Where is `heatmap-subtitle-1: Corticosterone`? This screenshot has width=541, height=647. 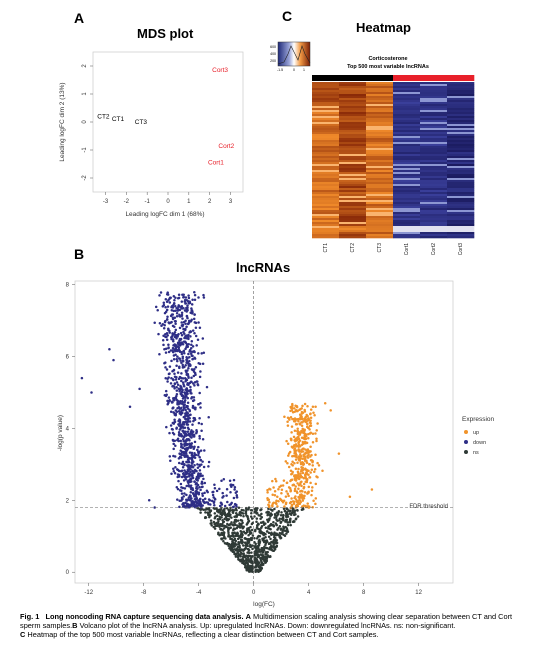 heatmap-subtitle-1: Corticosterone is located at coordinates (387, 59).